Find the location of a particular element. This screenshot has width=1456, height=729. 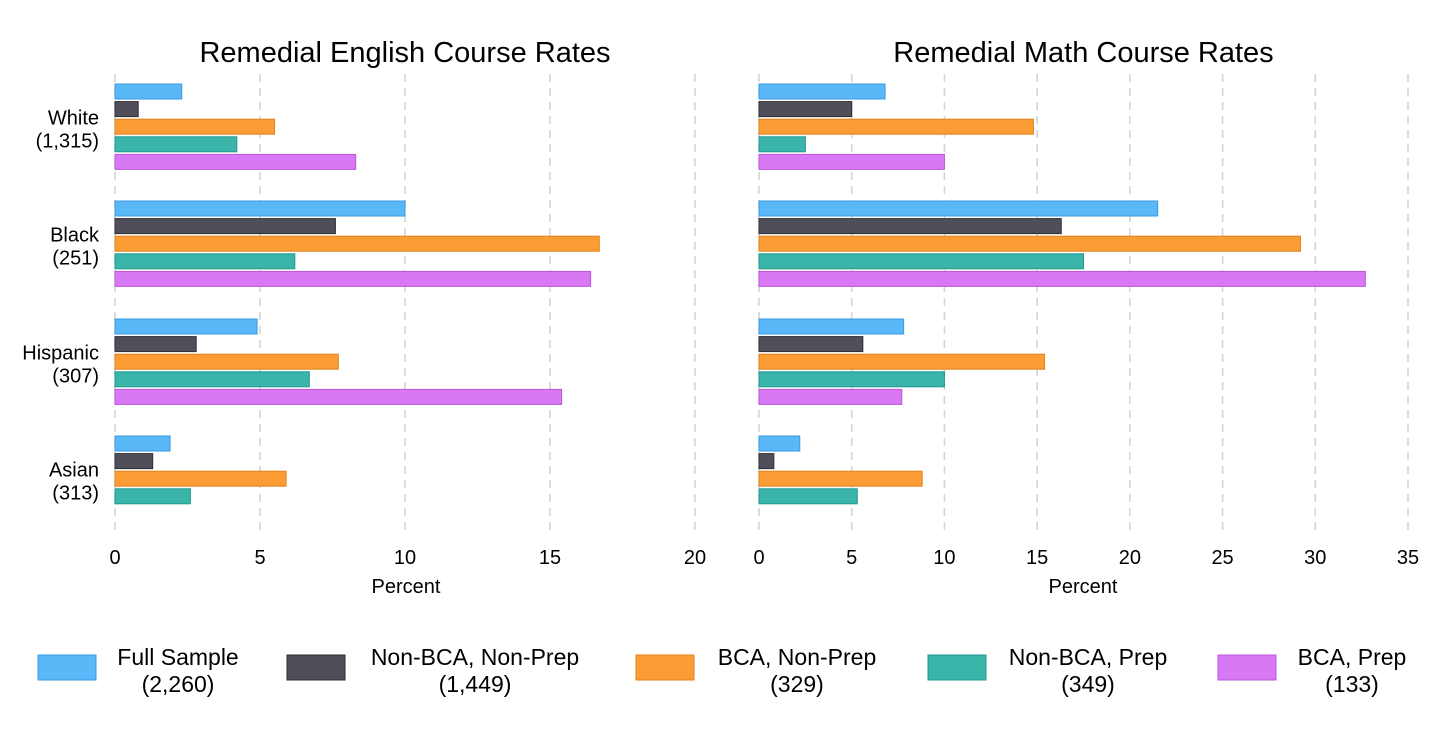

legend-series-name: Full Sample is located at coordinates (177, 657).